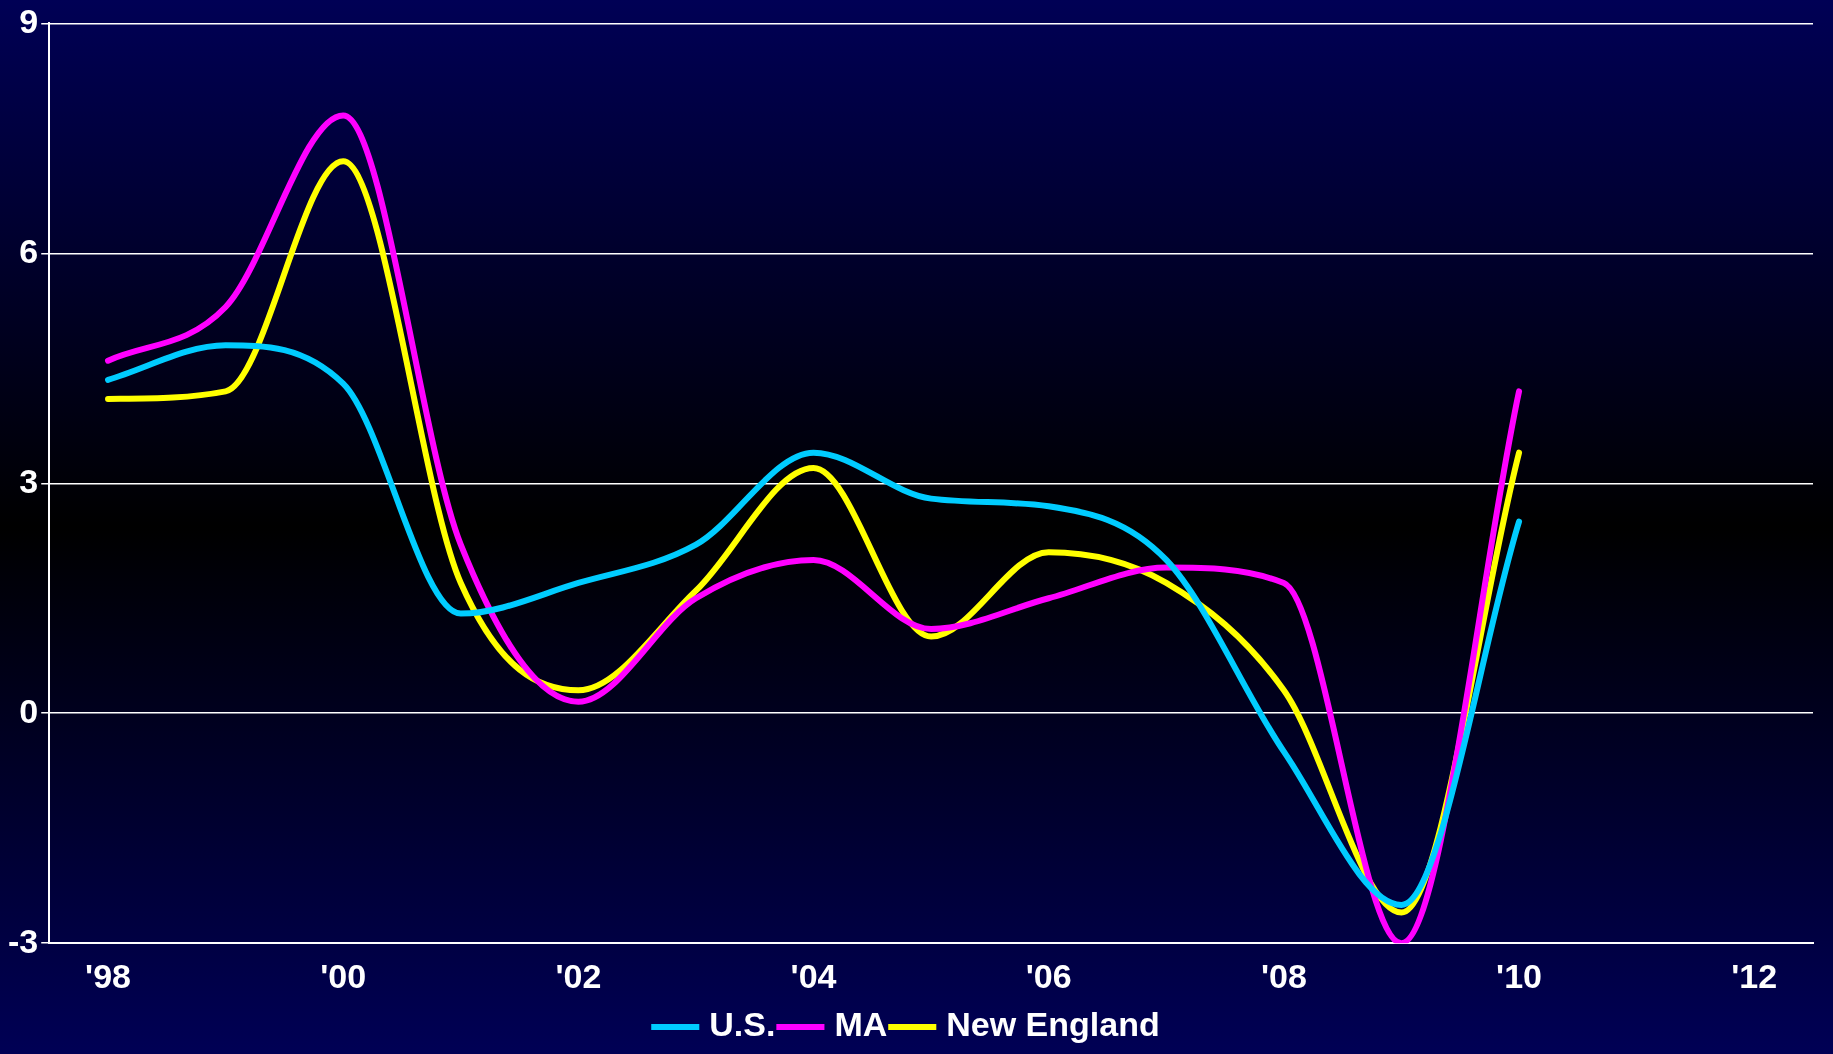 Image resolution: width=1833 pixels, height=1054 pixels. Describe the element at coordinates (861, 1024) in the screenshot. I see `legend-label: MA` at that location.